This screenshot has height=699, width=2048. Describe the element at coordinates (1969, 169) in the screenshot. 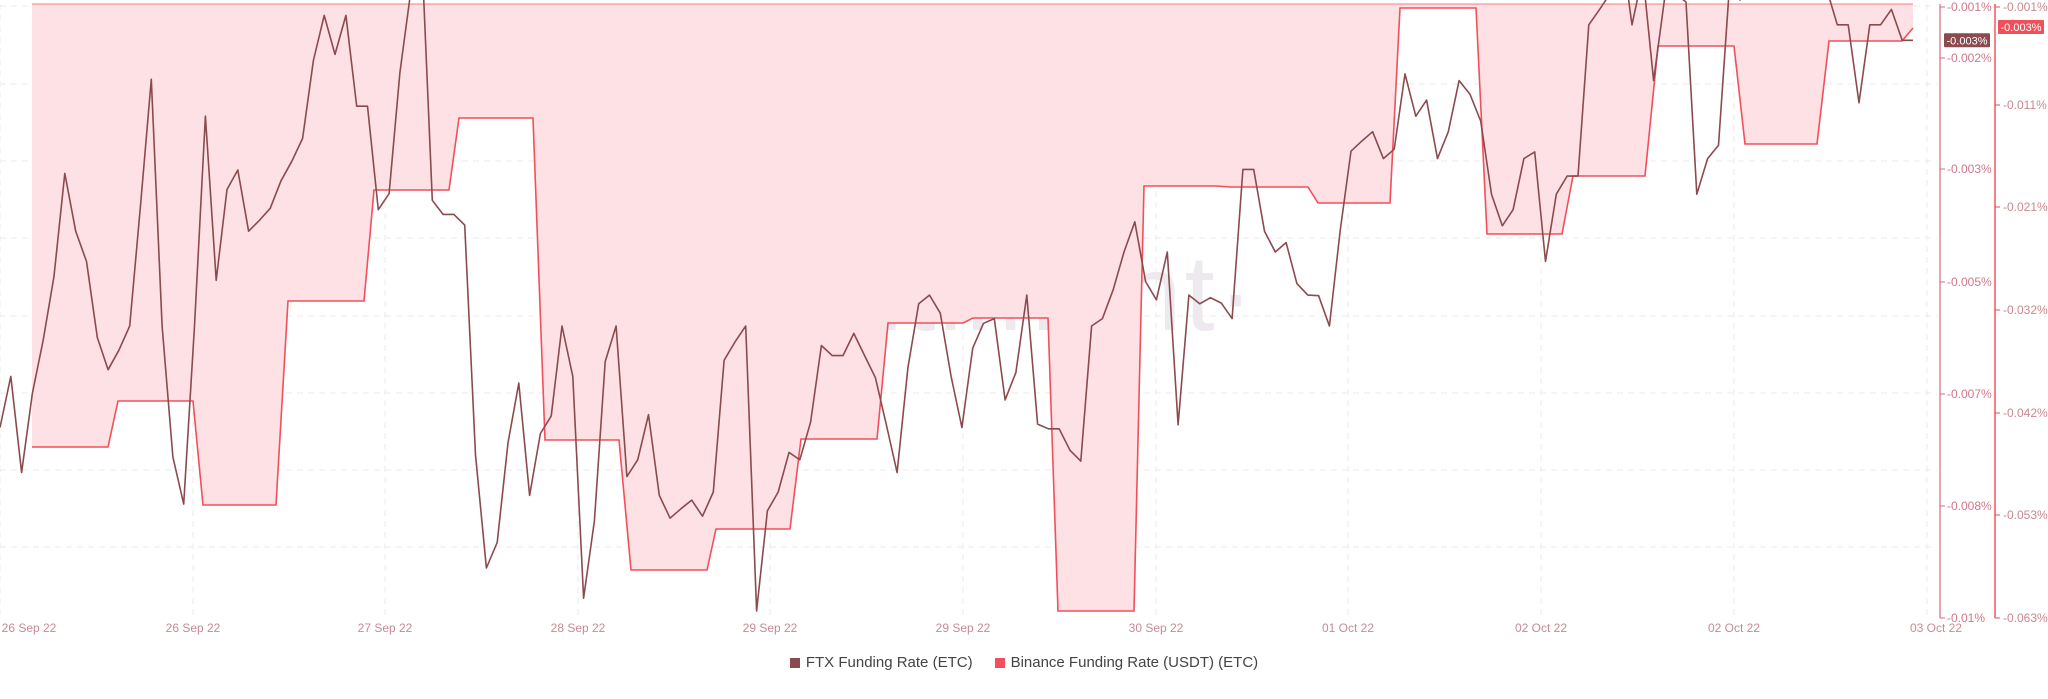

I see `ftx-y-tick-label: -0.003%` at that location.